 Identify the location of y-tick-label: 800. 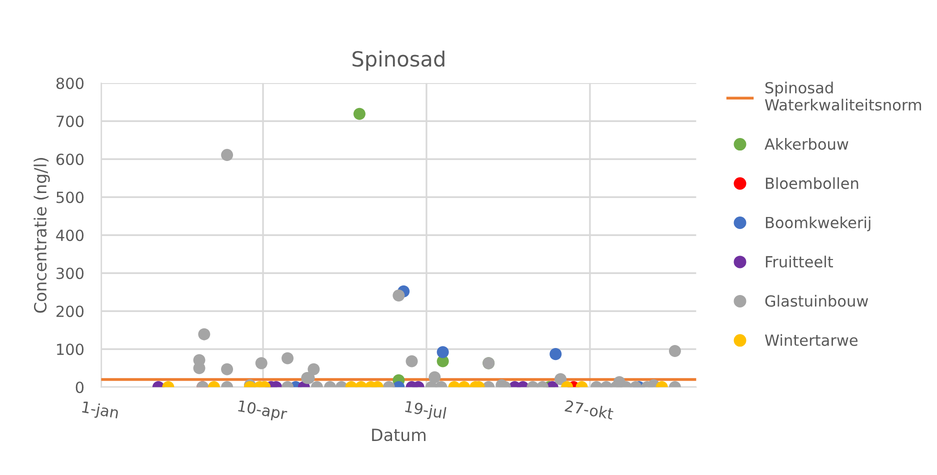
(70, 84).